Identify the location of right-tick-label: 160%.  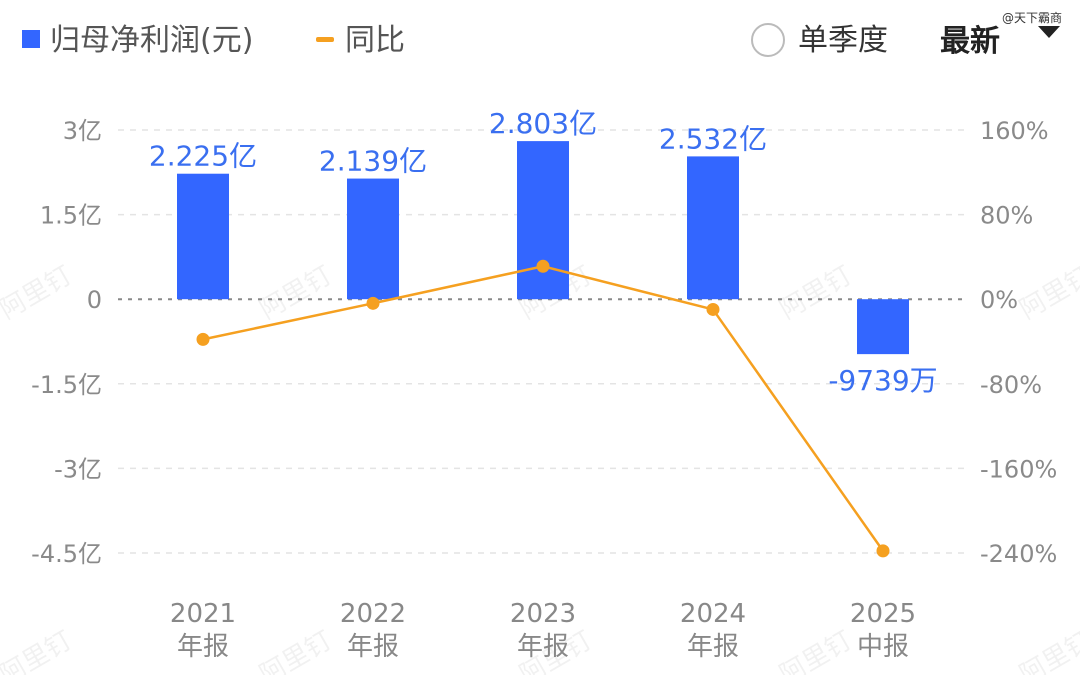
(1014, 131).